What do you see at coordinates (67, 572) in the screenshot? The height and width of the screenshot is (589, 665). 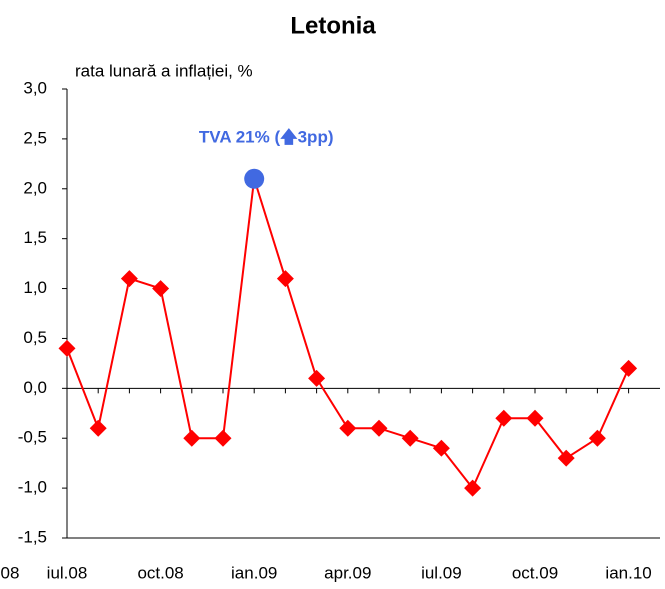 I see `x-tick-label: iul.08` at bounding box center [67, 572].